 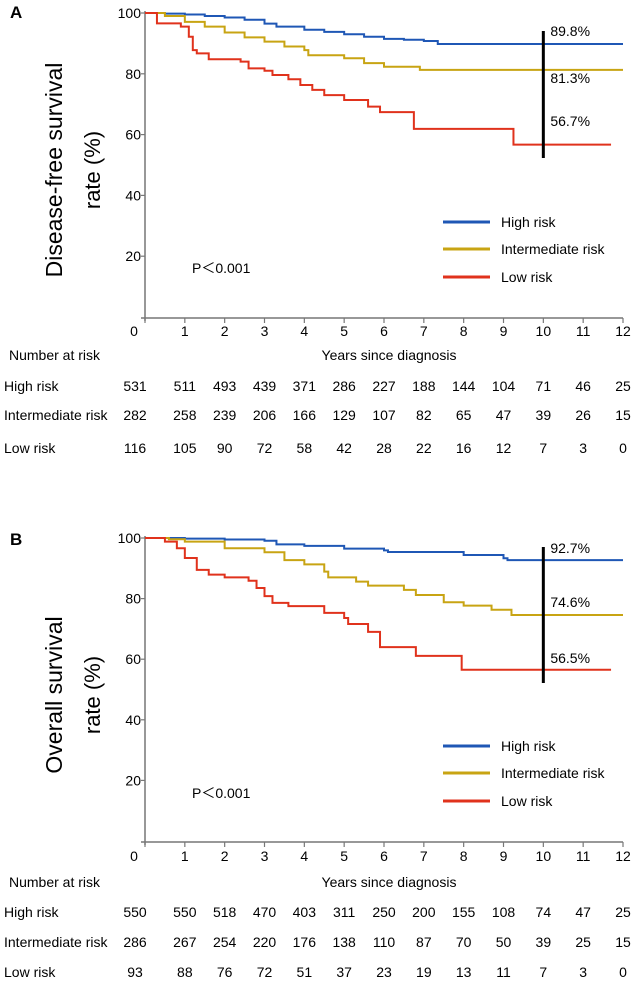 I want to click on legend-label: Intermediate risk, so click(x=553, y=249).